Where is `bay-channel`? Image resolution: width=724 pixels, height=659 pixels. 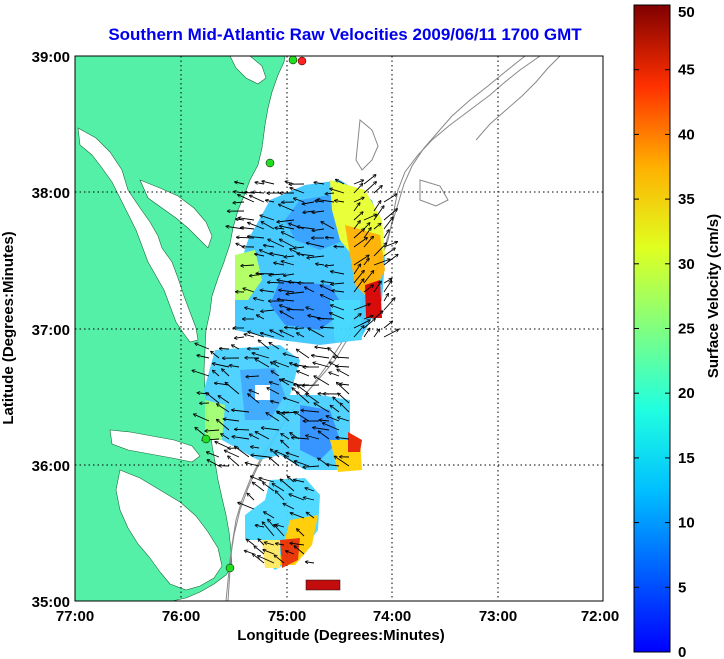
bay-channel is located at coordinates (176, 214).